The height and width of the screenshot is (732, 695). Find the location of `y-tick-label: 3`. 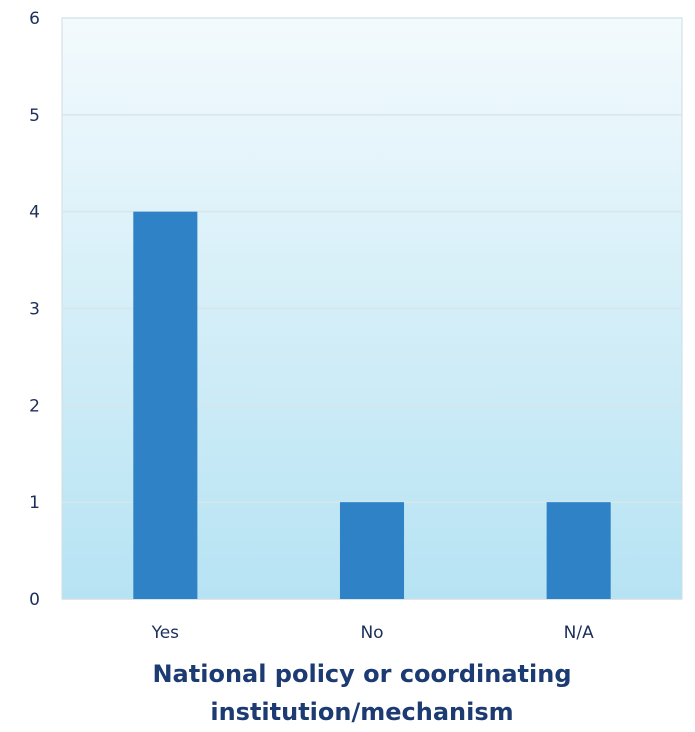

y-tick-label: 3 is located at coordinates (34, 310).